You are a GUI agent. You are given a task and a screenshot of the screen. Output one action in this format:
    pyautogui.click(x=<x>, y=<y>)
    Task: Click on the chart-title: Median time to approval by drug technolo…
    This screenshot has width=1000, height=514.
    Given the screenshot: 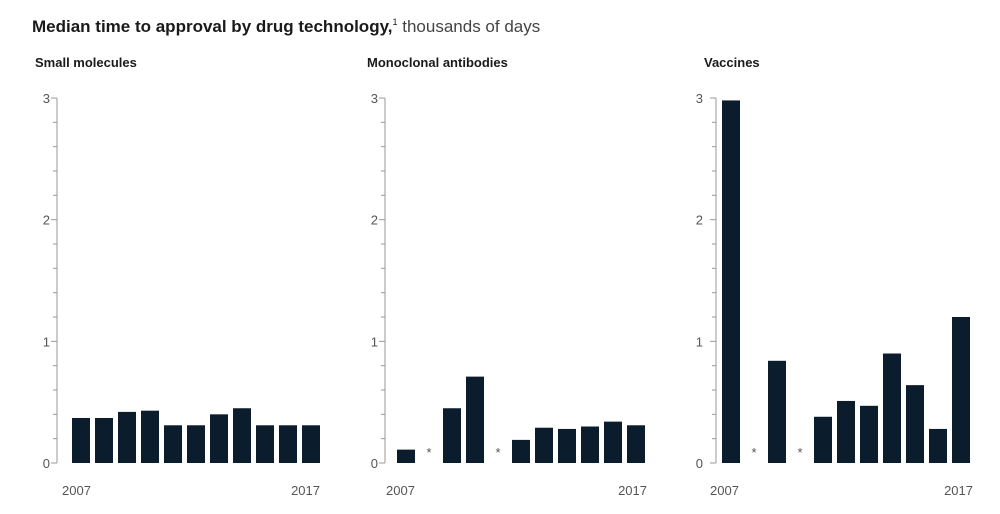 What is the action you would take?
    pyautogui.click(x=286, y=24)
    